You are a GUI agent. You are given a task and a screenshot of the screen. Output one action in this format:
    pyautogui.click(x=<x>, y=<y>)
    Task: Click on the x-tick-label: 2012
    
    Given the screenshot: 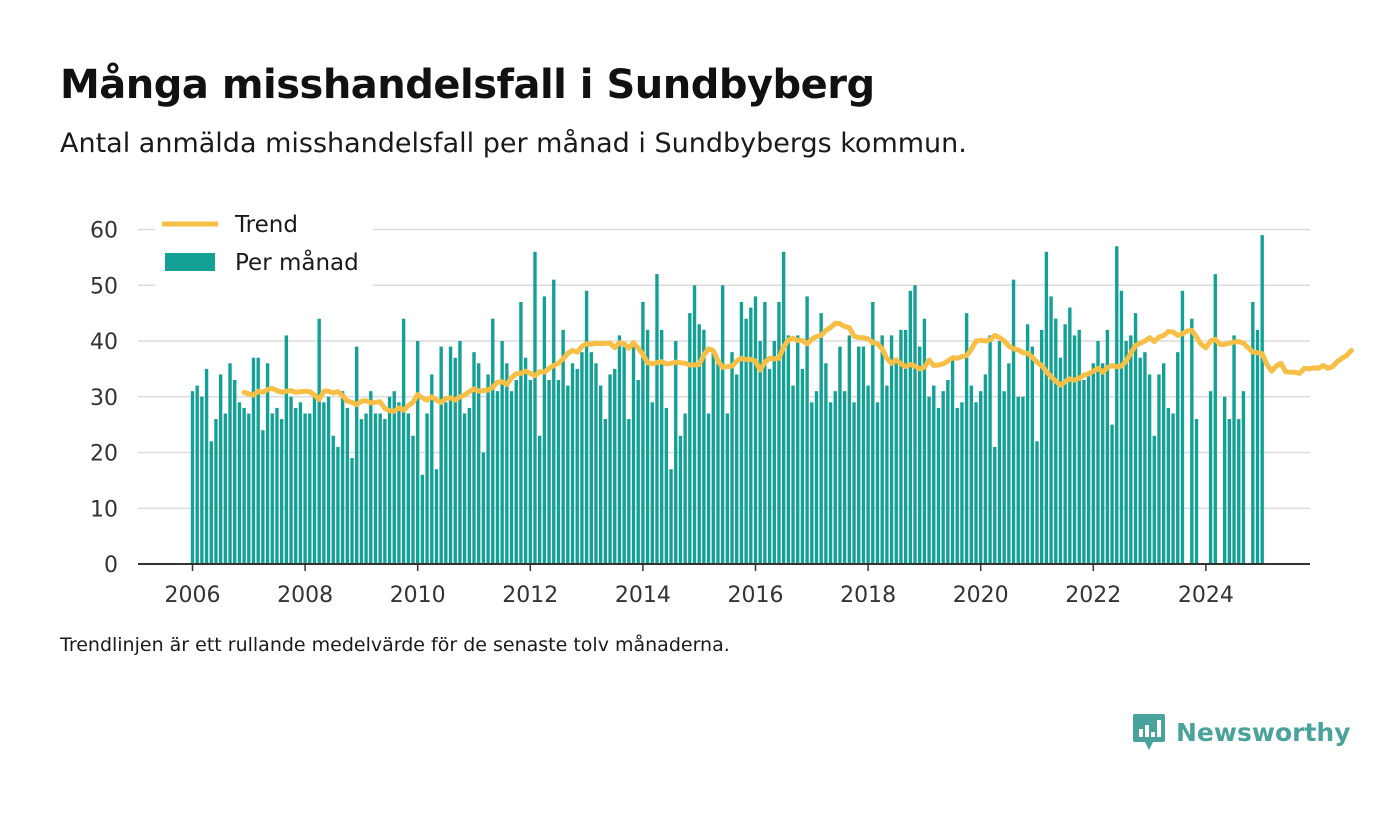 What is the action you would take?
    pyautogui.click(x=530, y=595)
    